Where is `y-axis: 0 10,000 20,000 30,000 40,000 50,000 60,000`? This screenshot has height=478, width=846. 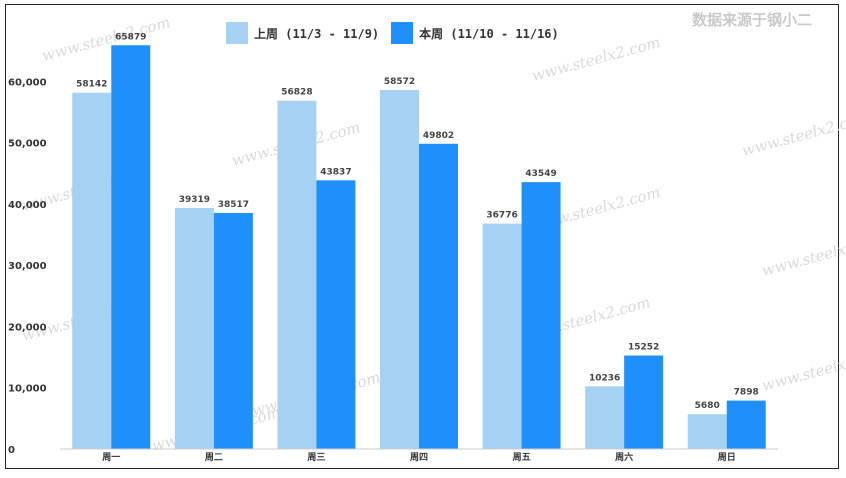
y-axis: 0 10,000 20,000 30,000 40,000 50,000 60,000 is located at coordinates (27, 266).